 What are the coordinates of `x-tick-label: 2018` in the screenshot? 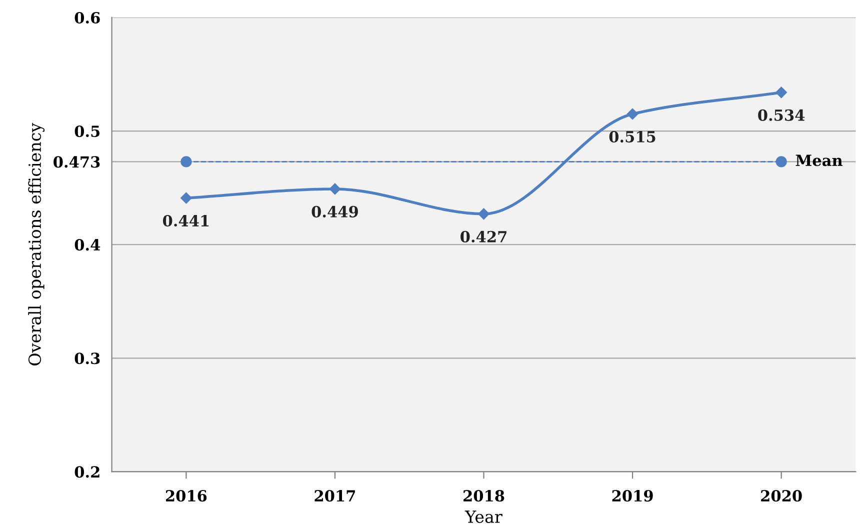 It's located at (484, 496).